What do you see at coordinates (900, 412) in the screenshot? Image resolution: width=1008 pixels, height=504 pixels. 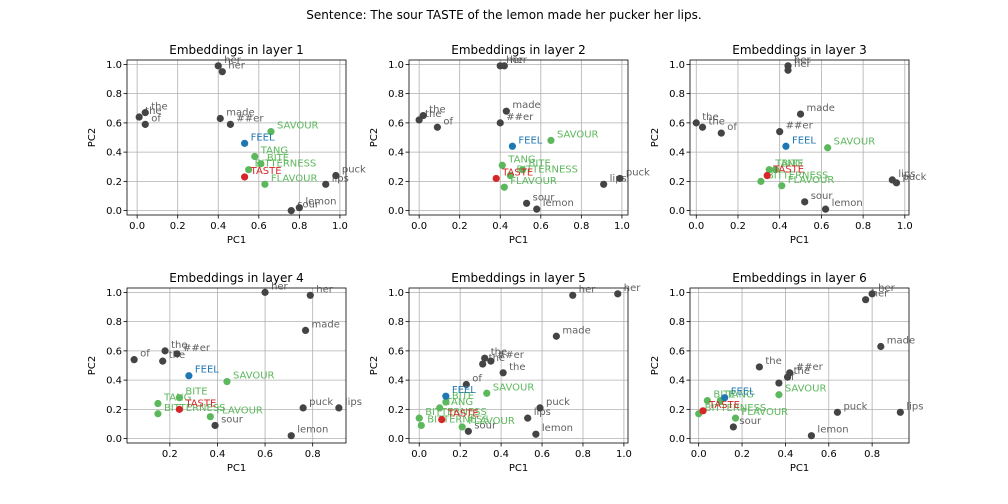 I see `point-lips` at bounding box center [900, 412].